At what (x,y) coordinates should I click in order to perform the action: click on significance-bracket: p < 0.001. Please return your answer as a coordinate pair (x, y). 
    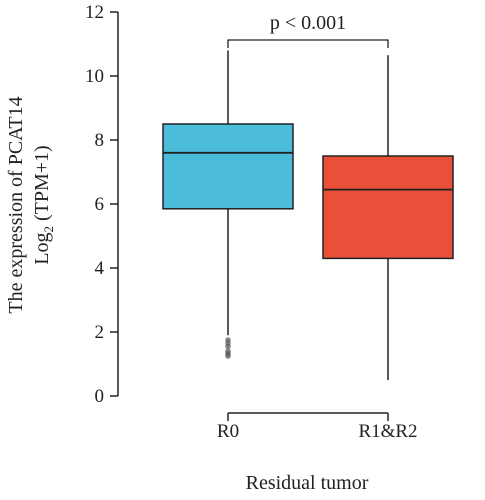
    Looking at the image, I should click on (308, 30).